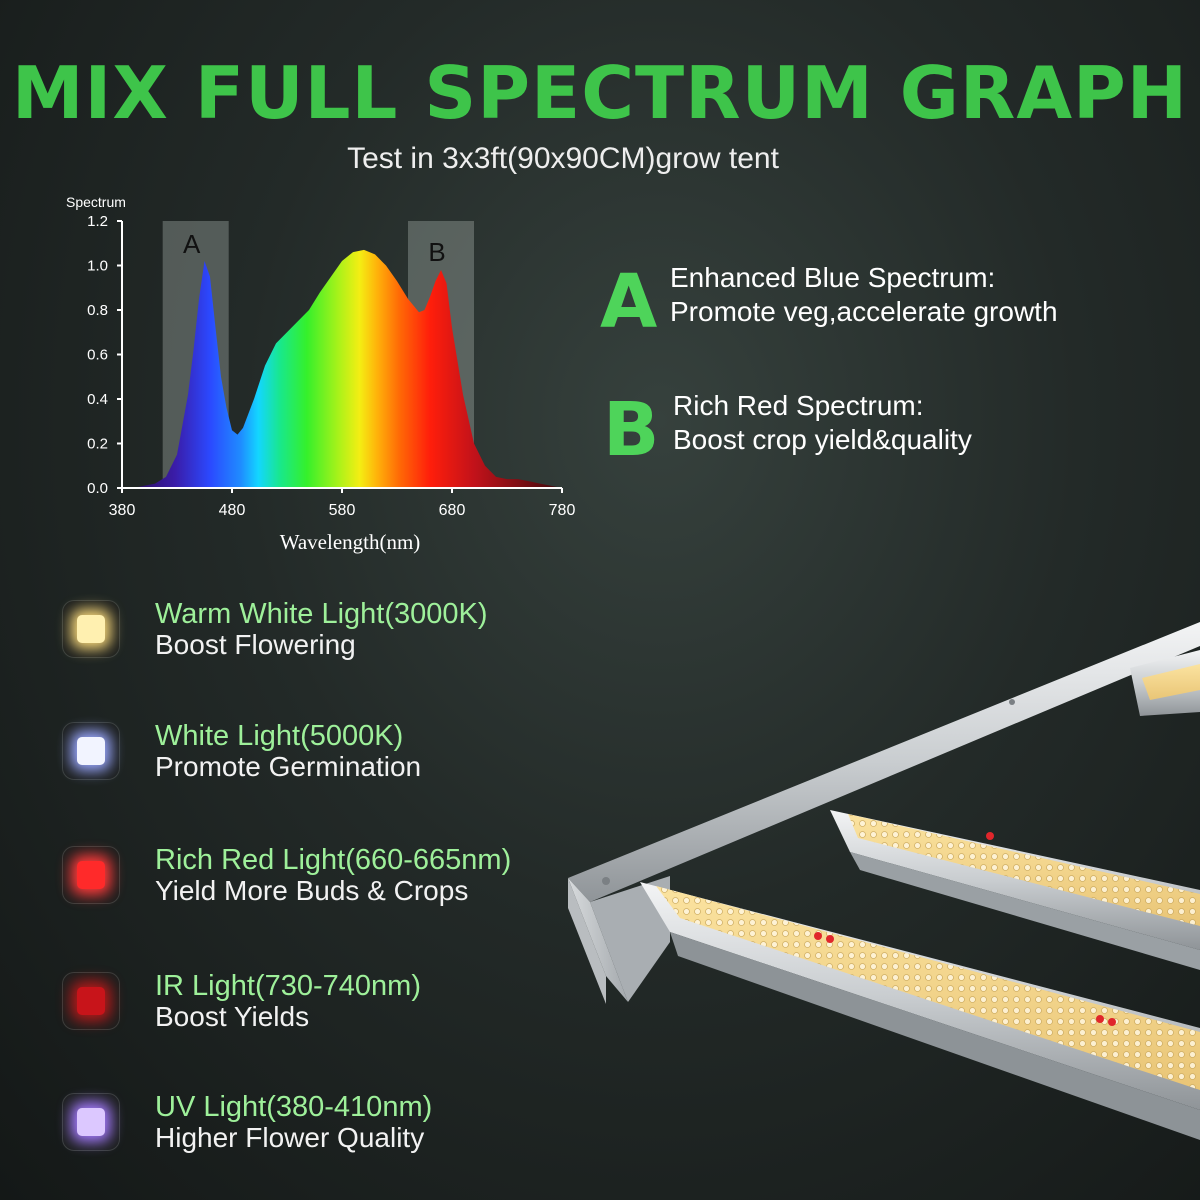 The width and height of the screenshot is (1200, 1200). What do you see at coordinates (91, 1122) in the screenshot?
I see `uv-led-icon` at bounding box center [91, 1122].